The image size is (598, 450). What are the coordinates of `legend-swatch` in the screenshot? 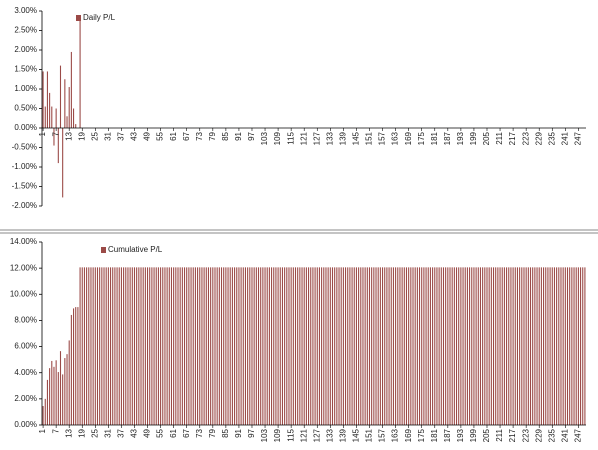 It's located at (103, 250).